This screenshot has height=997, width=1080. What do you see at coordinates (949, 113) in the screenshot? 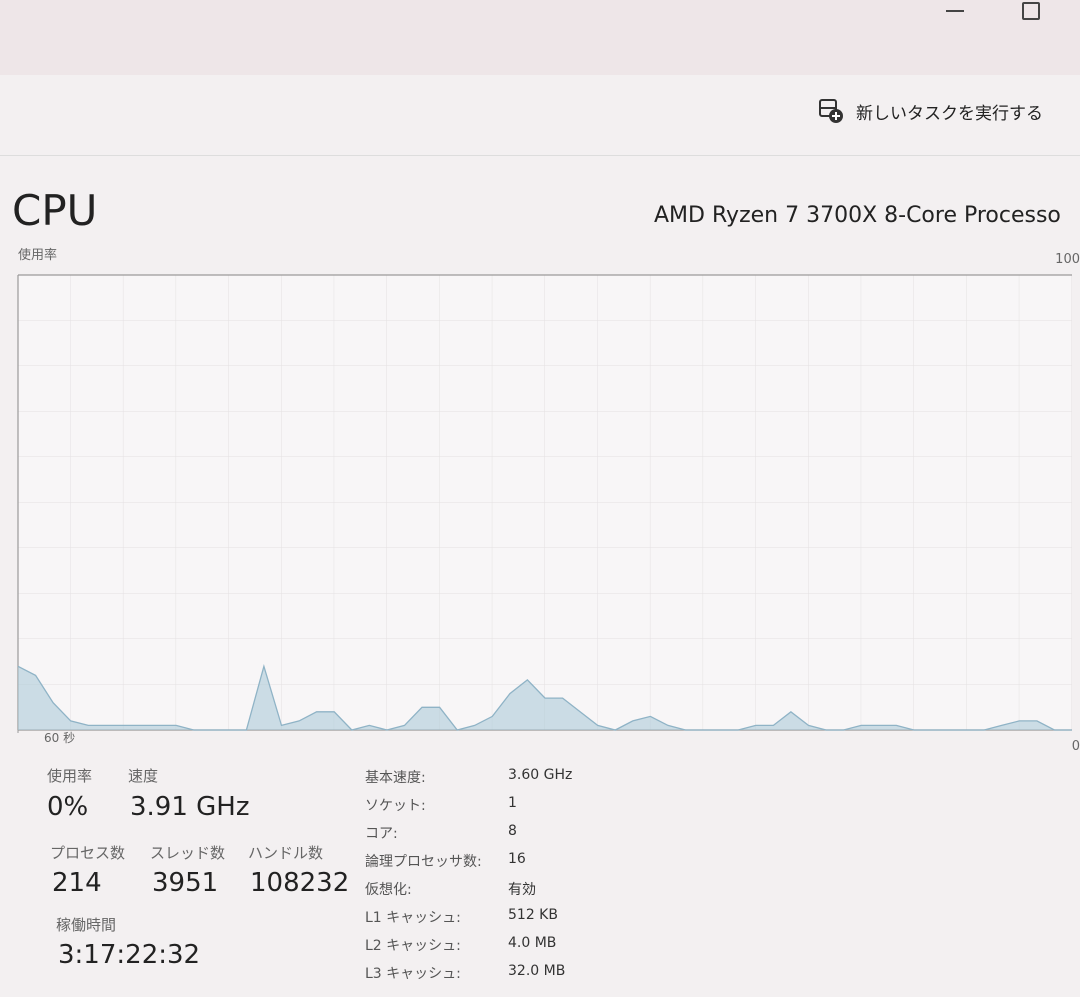
I see `run-task-label: 新しいタスクを実行する` at bounding box center [949, 113].